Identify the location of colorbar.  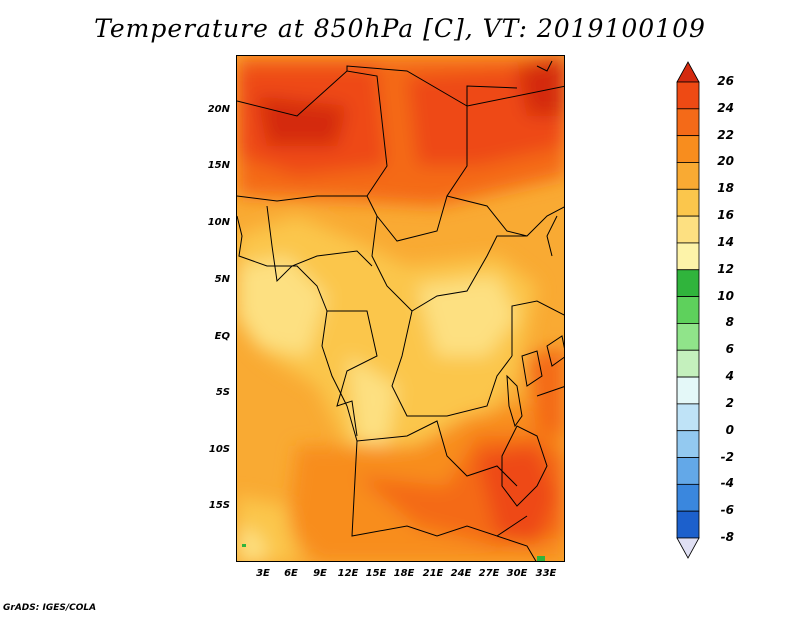
(688, 310).